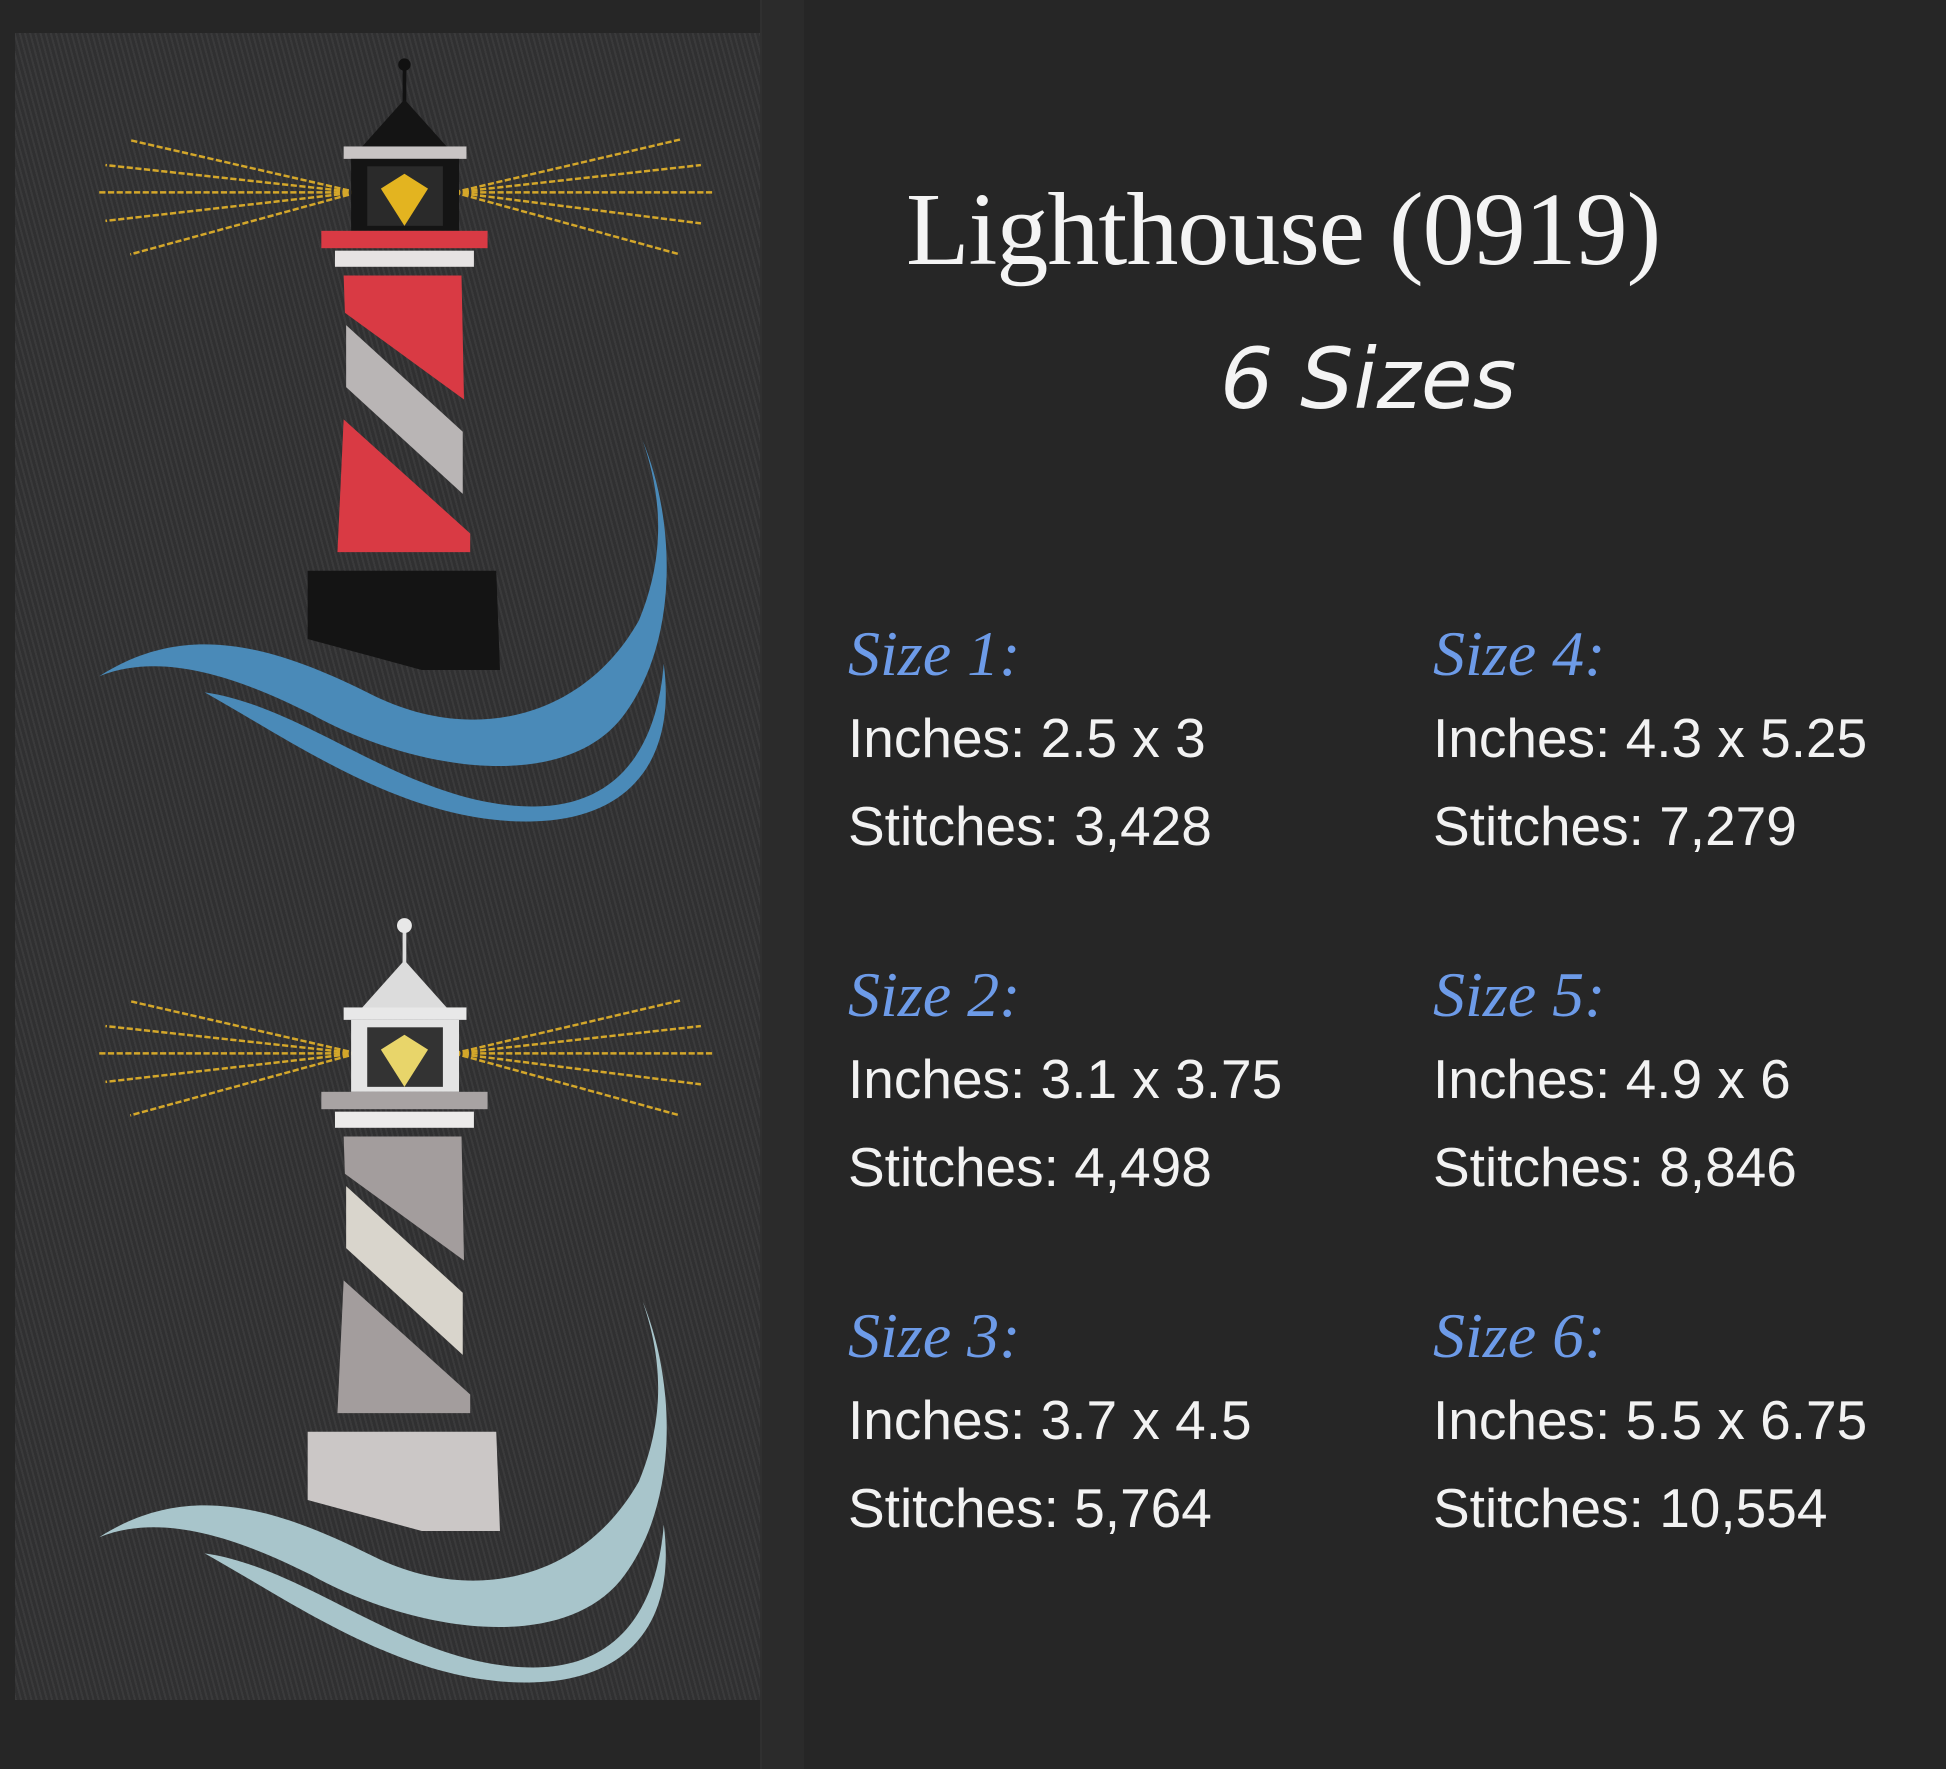  What do you see at coordinates (1027, 738) in the screenshot?
I see `size-inches: Inches: 2.5 x 3` at bounding box center [1027, 738].